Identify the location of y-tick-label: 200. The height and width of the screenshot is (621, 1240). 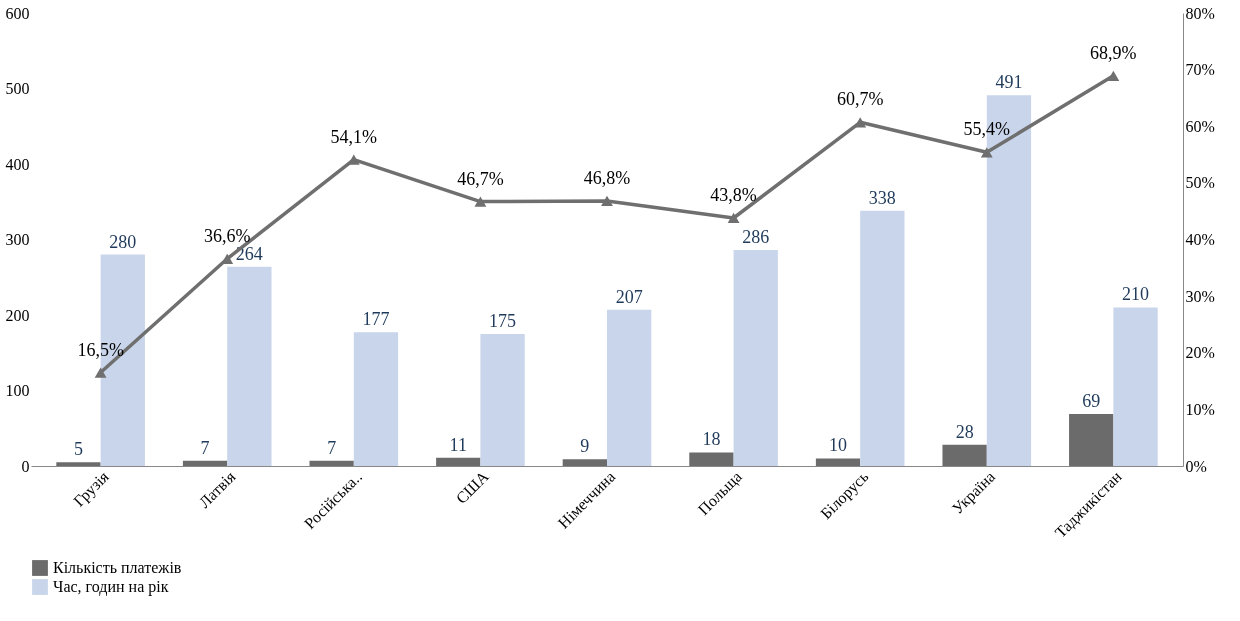
(17, 315).